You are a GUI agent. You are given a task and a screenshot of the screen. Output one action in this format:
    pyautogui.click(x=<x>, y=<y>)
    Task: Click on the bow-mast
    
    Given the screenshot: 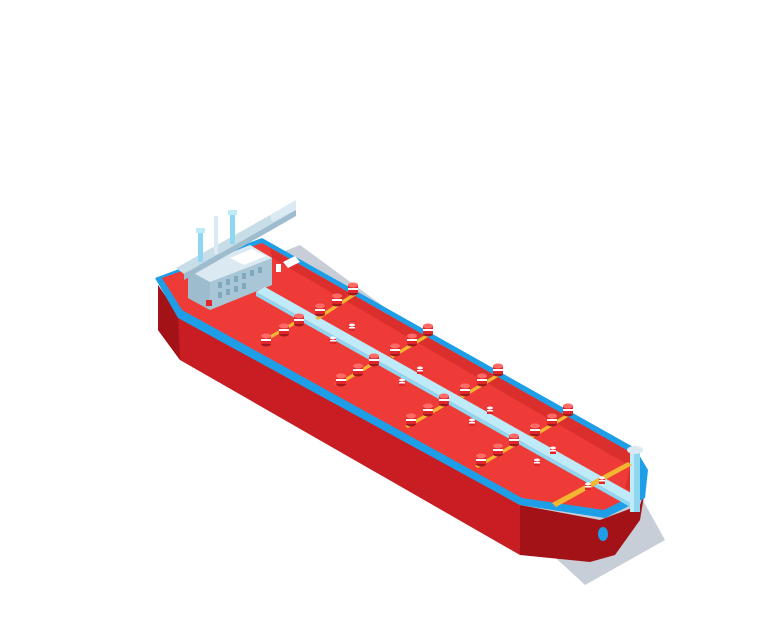 What is the action you would take?
    pyautogui.click(x=620, y=493)
    